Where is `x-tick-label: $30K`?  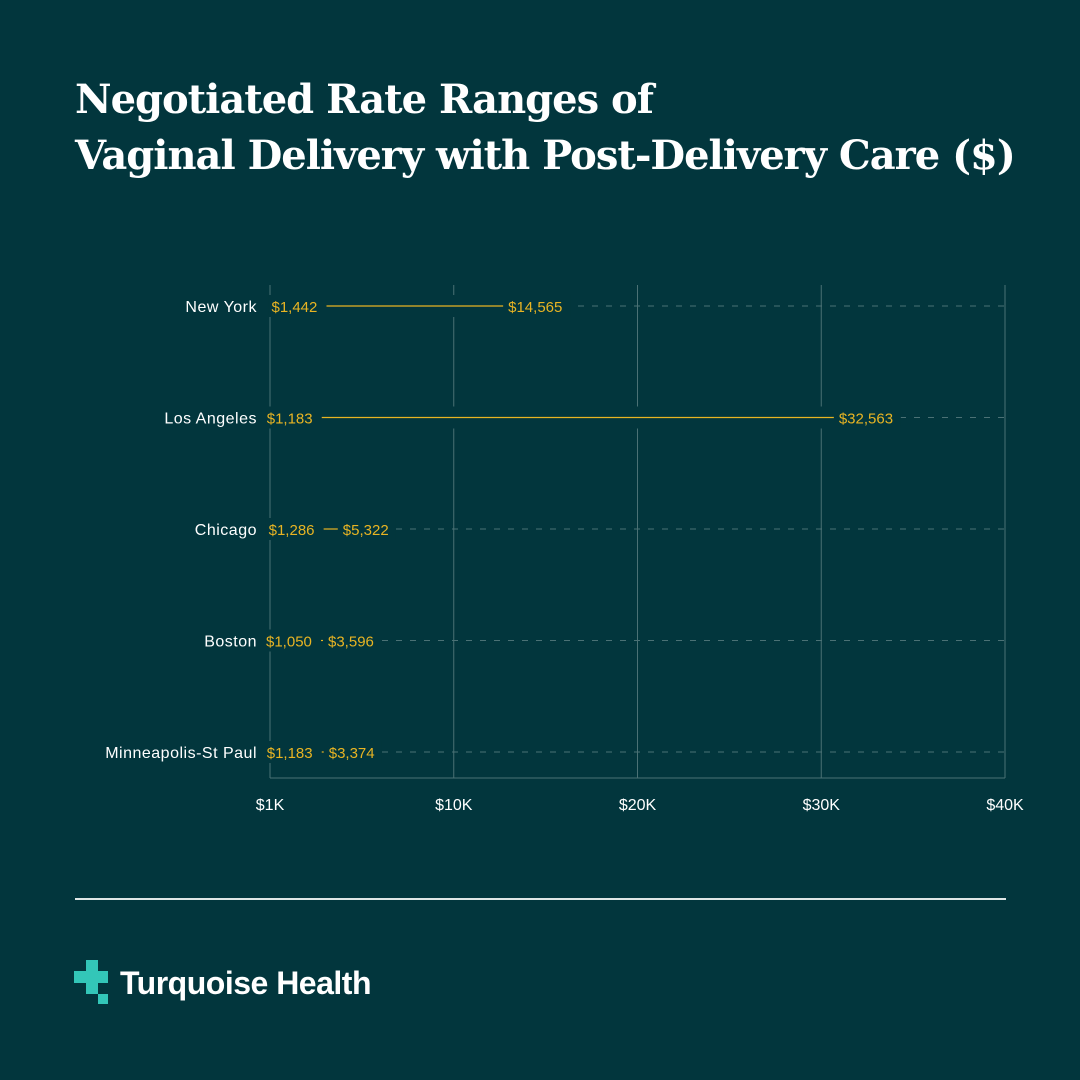
x-tick-label: $30K is located at coordinates (822, 805).